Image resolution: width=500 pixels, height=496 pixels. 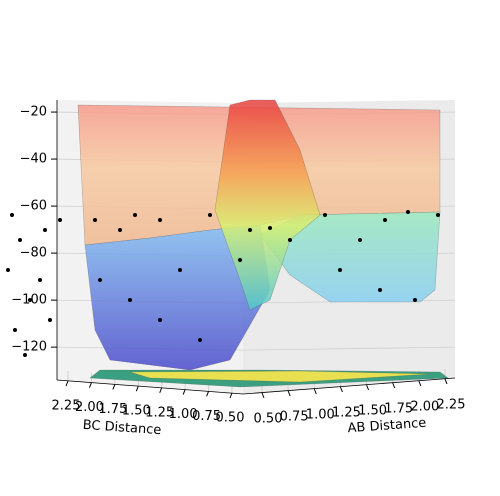 I want to click on z-tick-label: −40, so click(x=33, y=159).